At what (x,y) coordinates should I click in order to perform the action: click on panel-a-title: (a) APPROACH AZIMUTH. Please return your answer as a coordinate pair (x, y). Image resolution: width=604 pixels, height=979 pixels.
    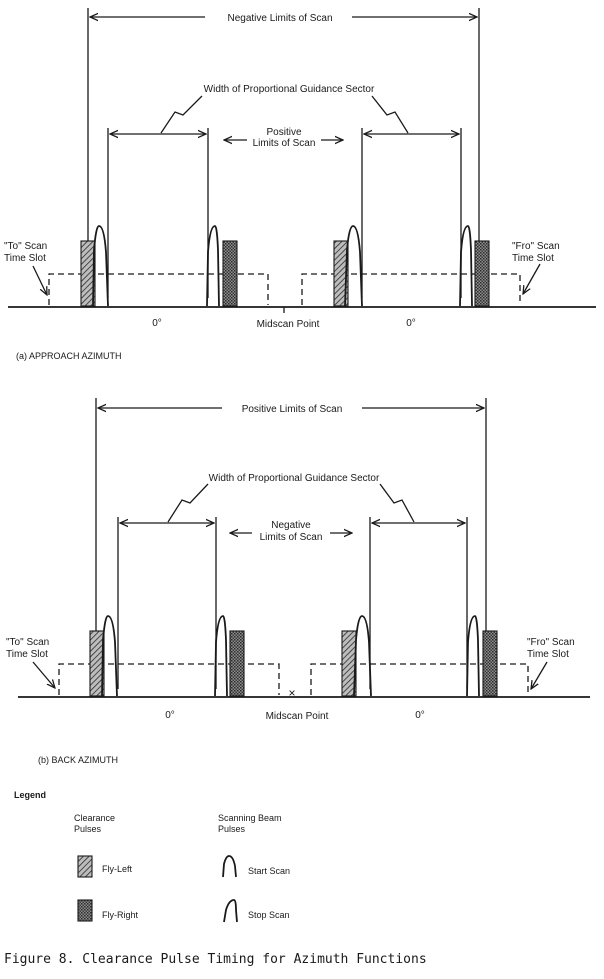
    Looking at the image, I should click on (69, 356).